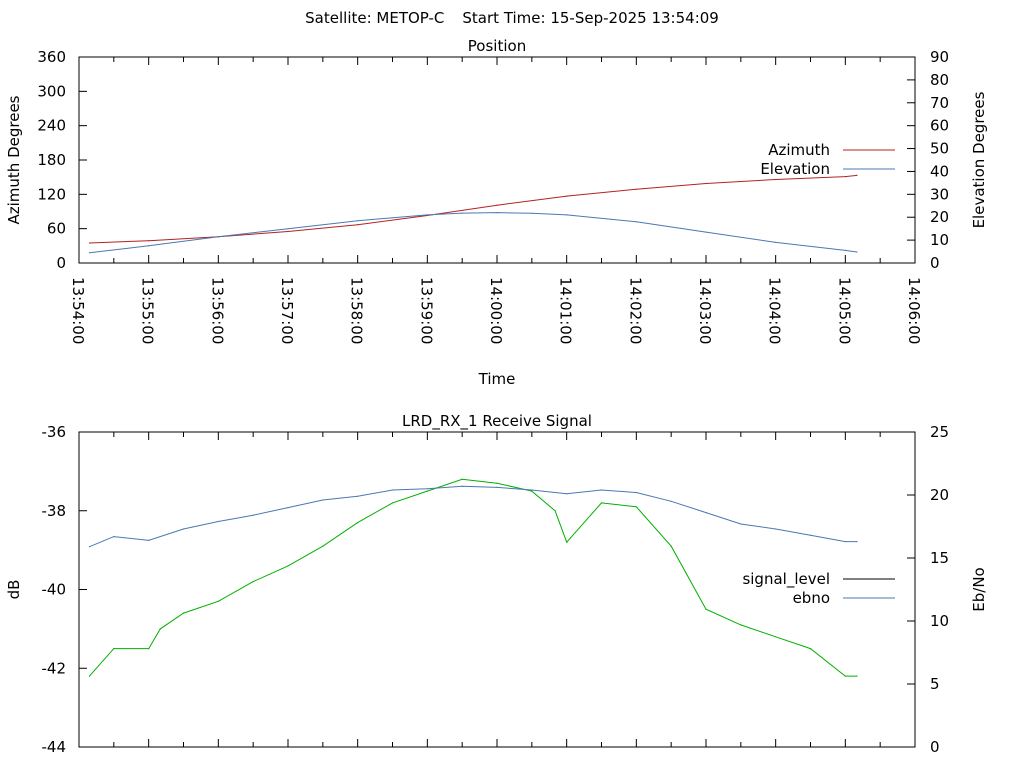 This screenshot has width=1024, height=768. I want to click on y-tick-label: 120, so click(51, 194).